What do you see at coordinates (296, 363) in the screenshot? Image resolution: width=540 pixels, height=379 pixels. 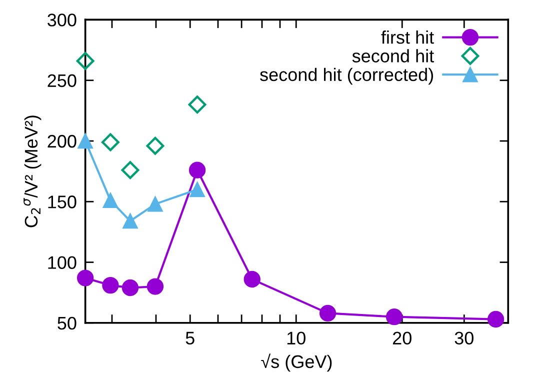 I see `x-axis-title: √s (GeV)` at bounding box center [296, 363].